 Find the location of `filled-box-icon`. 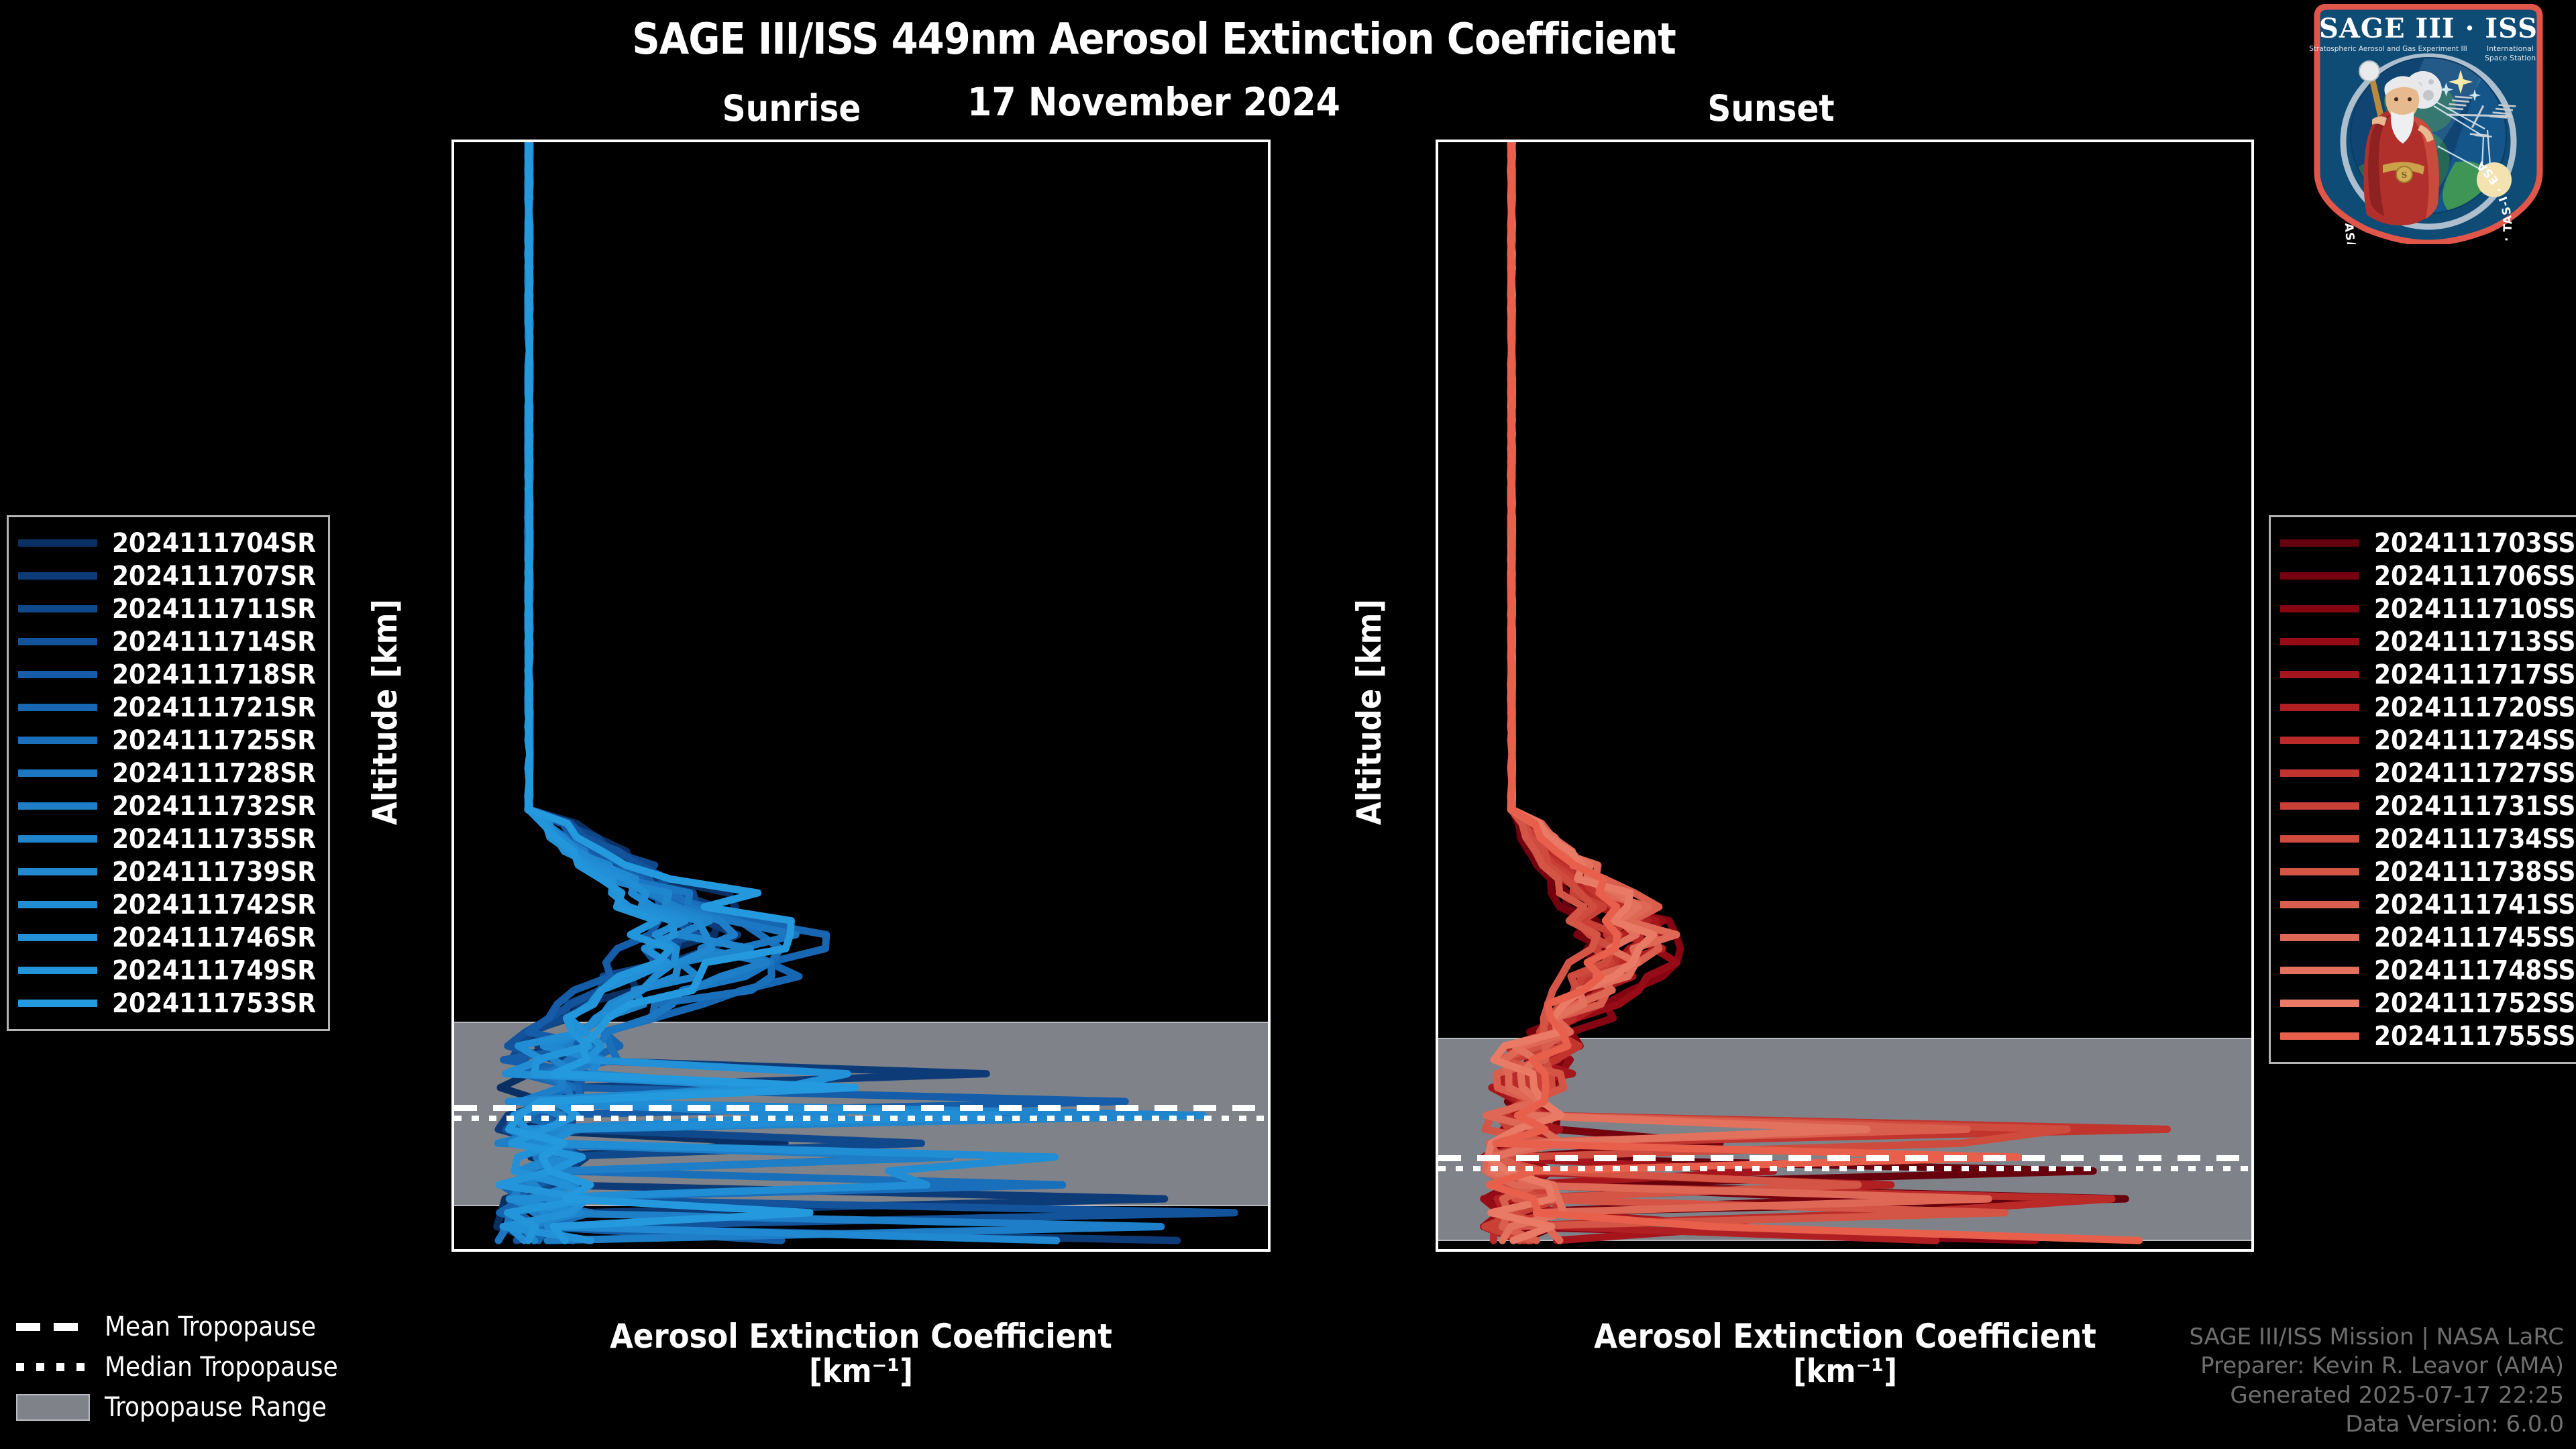

filled-box-icon is located at coordinates (53, 1407).